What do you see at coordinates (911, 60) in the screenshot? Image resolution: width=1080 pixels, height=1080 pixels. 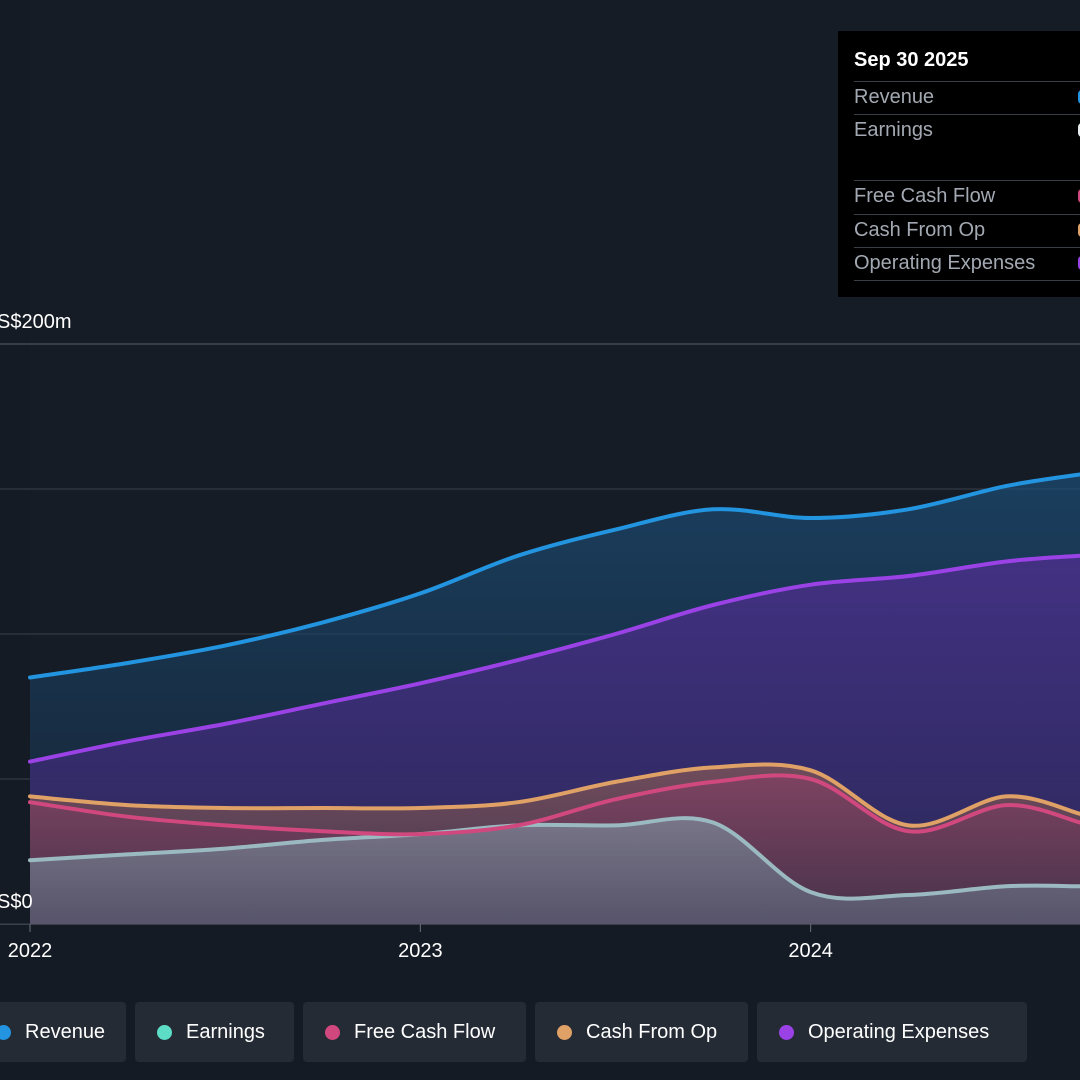 I see `tooltip-date: Sep 30 2025` at bounding box center [911, 60].